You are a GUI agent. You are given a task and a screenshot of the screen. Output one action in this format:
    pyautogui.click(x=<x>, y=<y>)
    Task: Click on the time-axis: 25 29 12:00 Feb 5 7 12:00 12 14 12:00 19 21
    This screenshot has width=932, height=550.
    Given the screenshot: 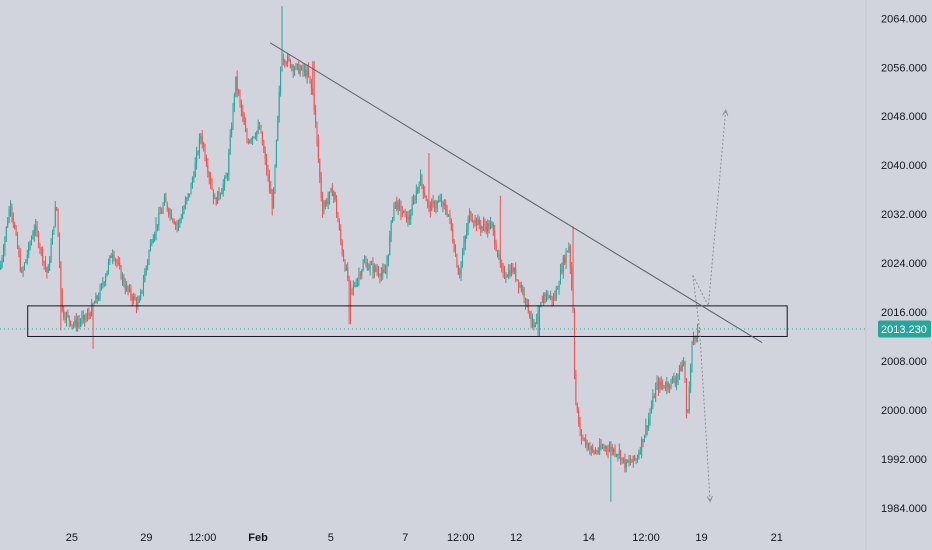 What is the action you would take?
    pyautogui.click(x=424, y=538)
    